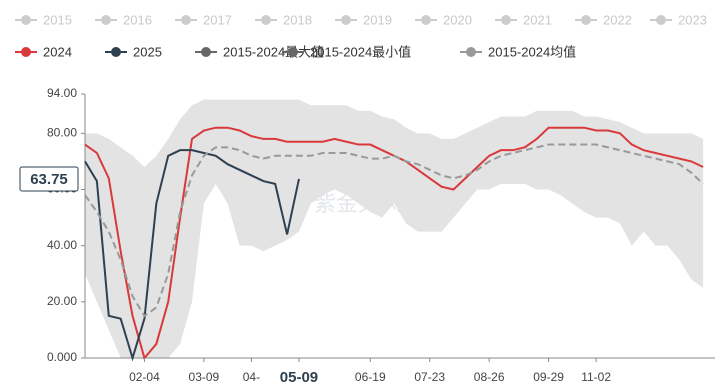 The height and width of the screenshot is (387, 718). What do you see at coordinates (62, 301) in the screenshot?
I see `y-tick-label: 20.00` at bounding box center [62, 301].